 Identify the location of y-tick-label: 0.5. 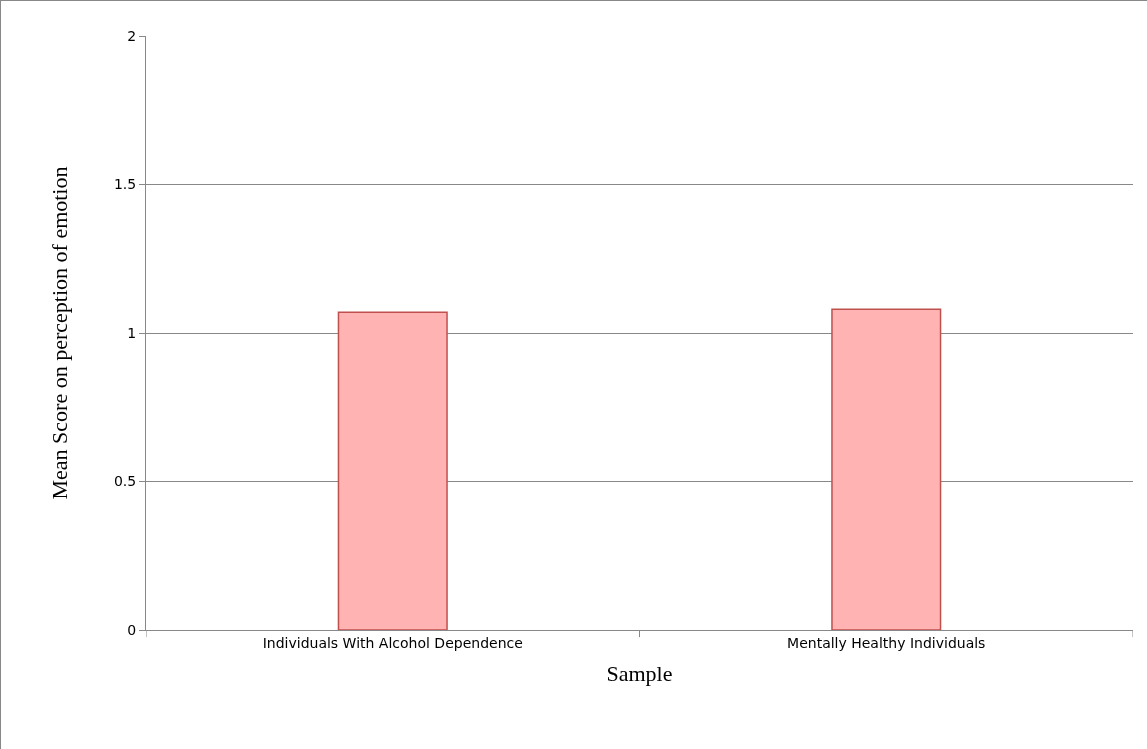
(125, 481).